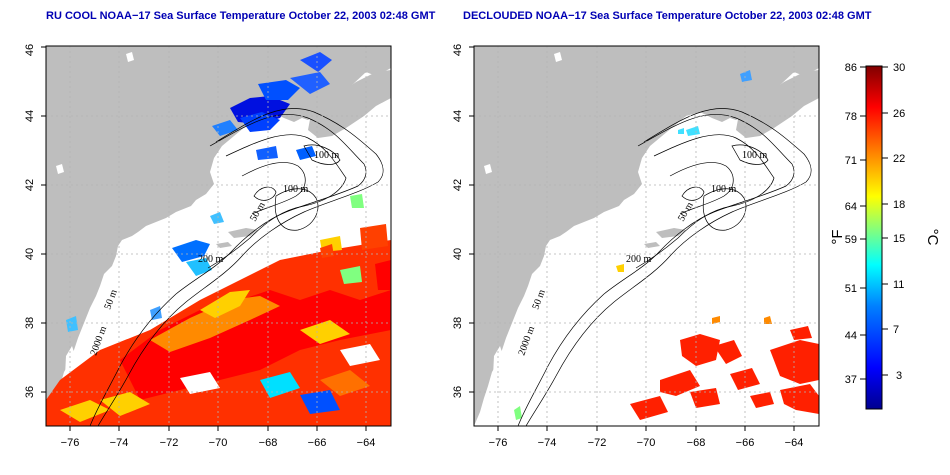 This screenshot has height=475, width=950. What do you see at coordinates (899, 239) in the screenshot?
I see `colorbar-c-tick: 15` at bounding box center [899, 239].